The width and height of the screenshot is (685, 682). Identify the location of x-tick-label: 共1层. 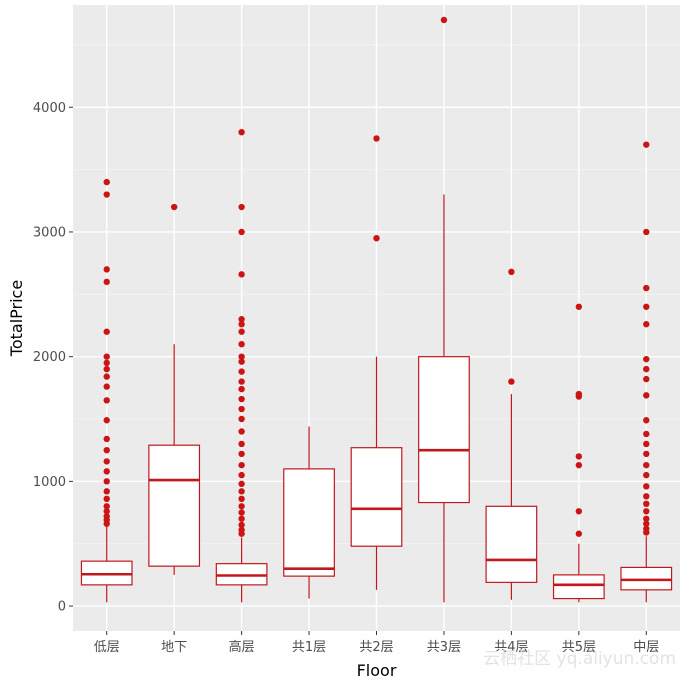
(309, 647).